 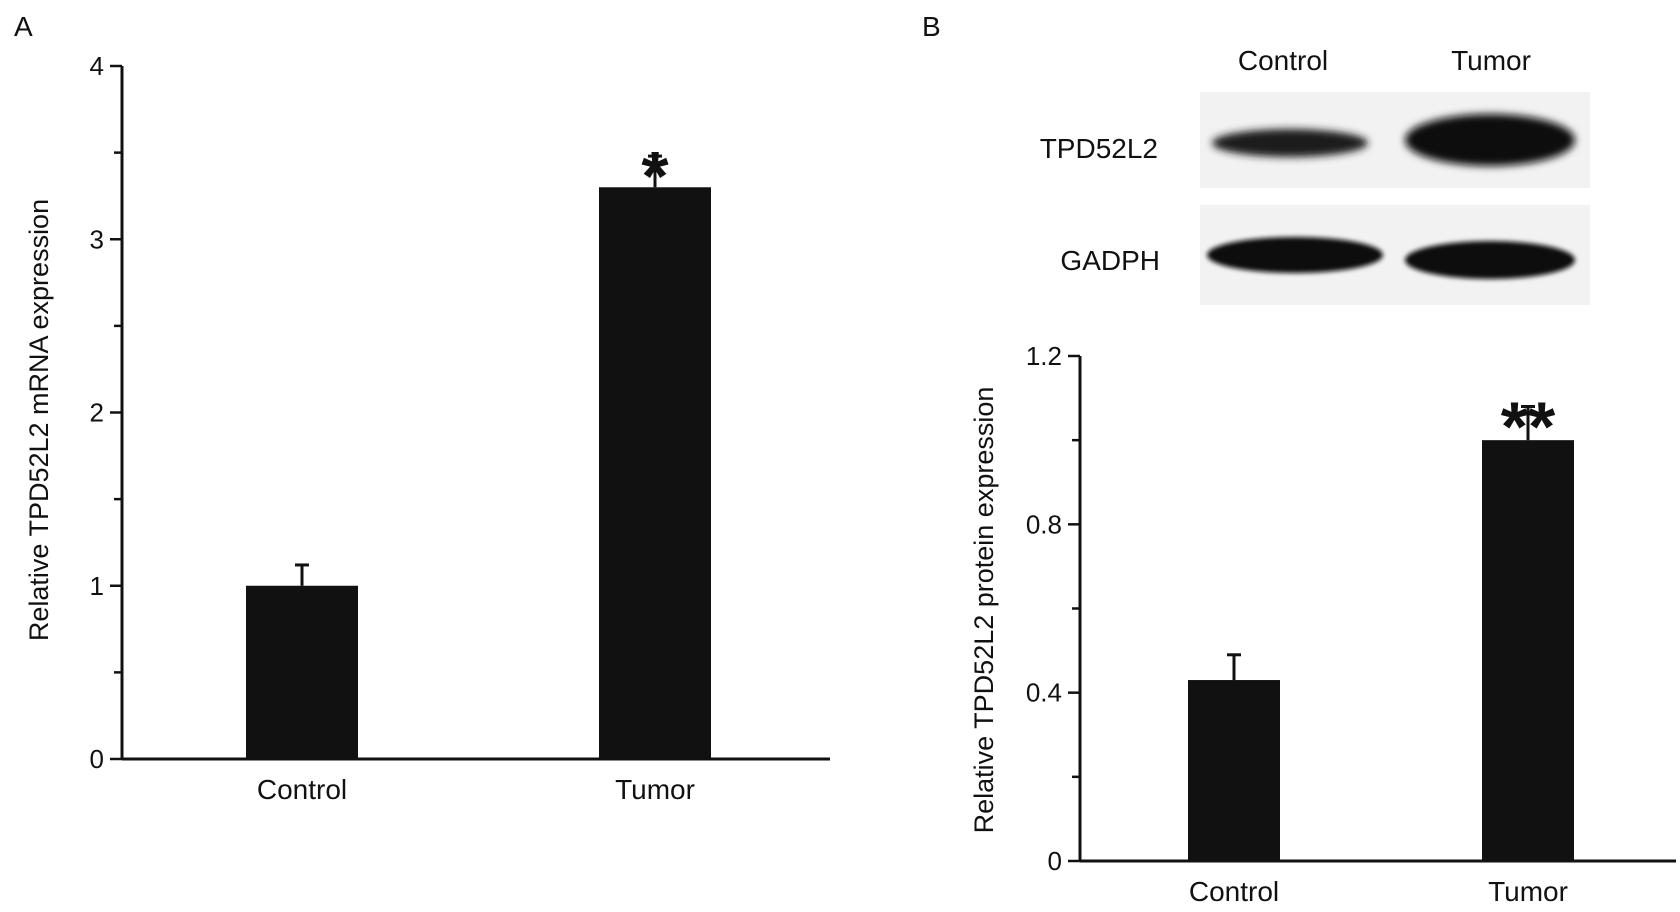 I want to click on chart-a-ylabel: Relative TPD52L2 mRNA expression, so click(x=39, y=420).